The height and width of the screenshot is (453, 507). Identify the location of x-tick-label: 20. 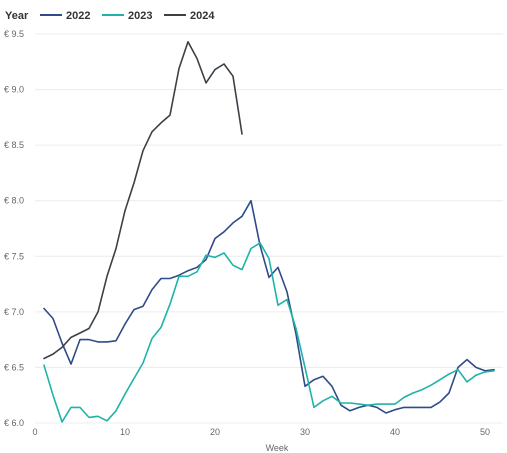
(215, 432).